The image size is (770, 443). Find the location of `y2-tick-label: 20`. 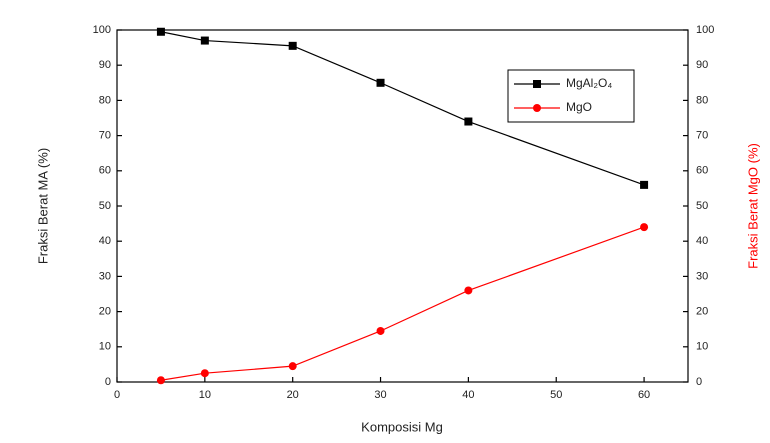

y2-tick-label: 20 is located at coordinates (702, 312).